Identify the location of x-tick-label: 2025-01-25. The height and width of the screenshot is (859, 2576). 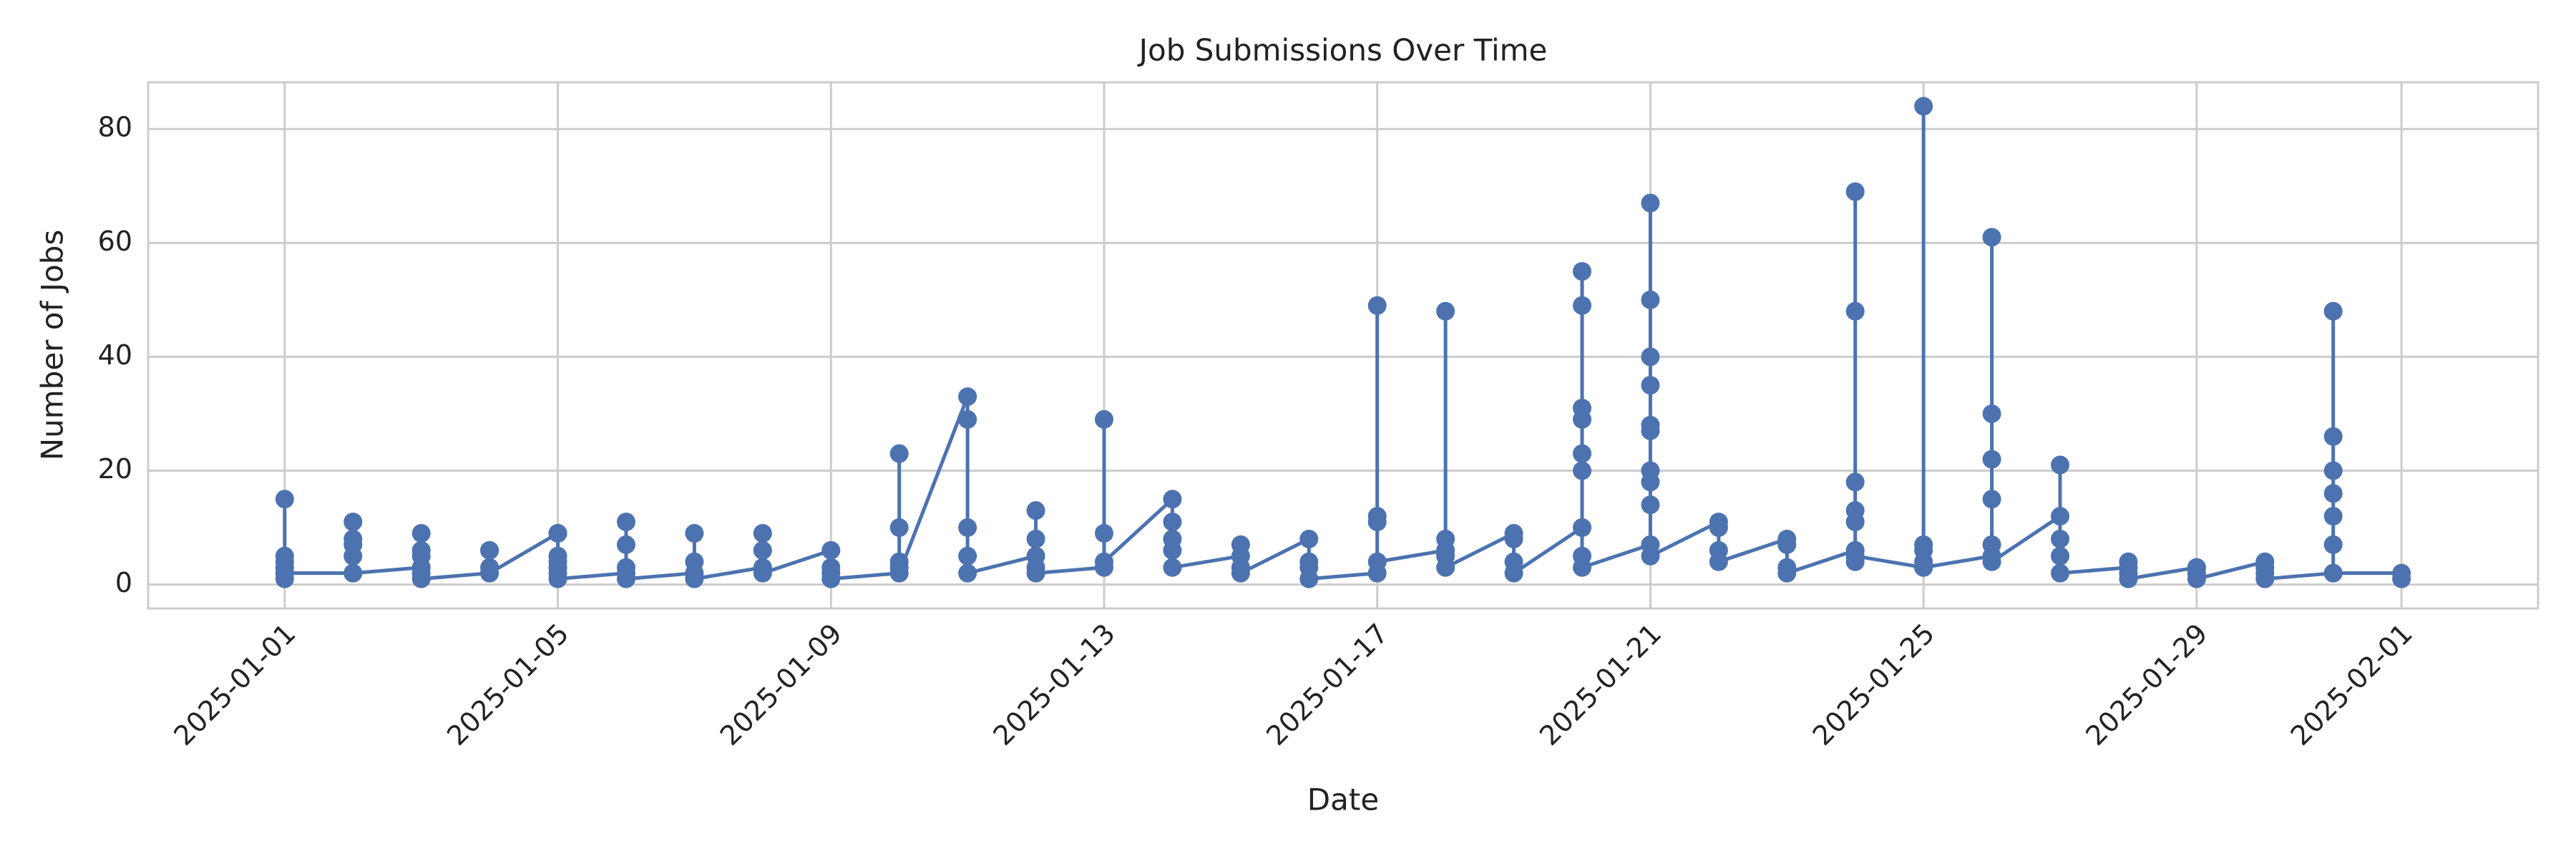
(1874, 685).